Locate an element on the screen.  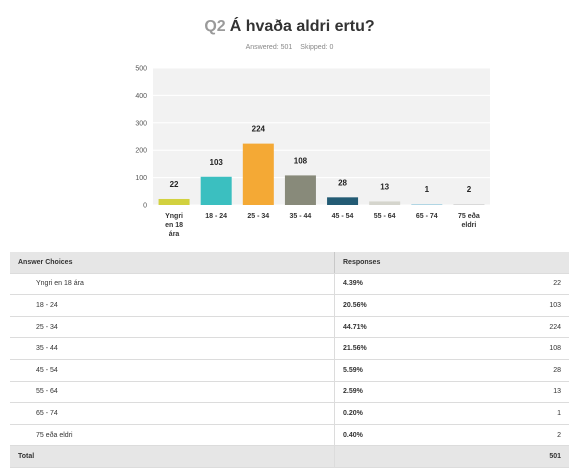
data-label: 224 is located at coordinates (259, 129).